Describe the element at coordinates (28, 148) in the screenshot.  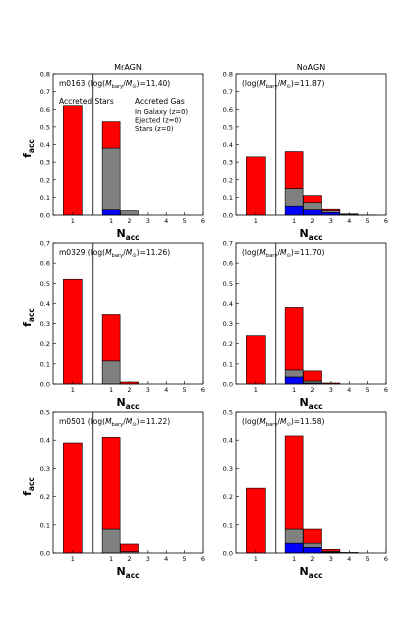
I see `y-axis-label: facc` at that location.